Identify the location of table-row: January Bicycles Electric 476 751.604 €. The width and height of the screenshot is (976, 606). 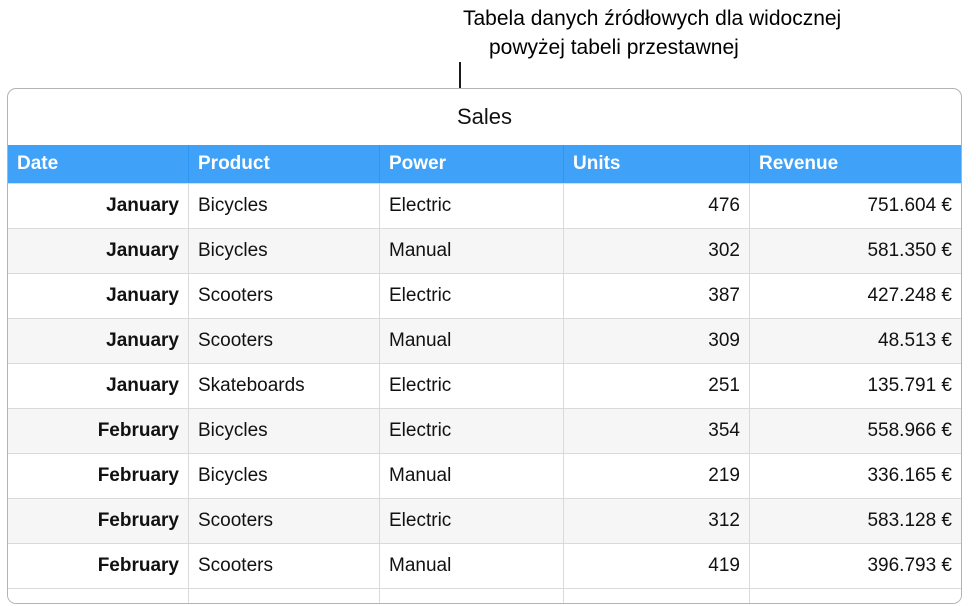
(484, 205).